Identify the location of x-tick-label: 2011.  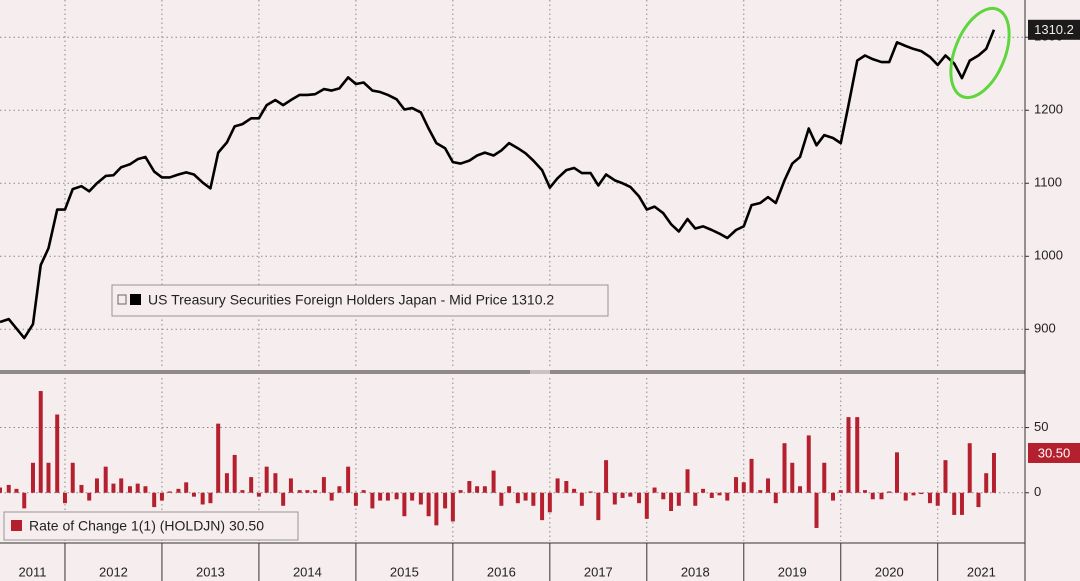
(33, 571).